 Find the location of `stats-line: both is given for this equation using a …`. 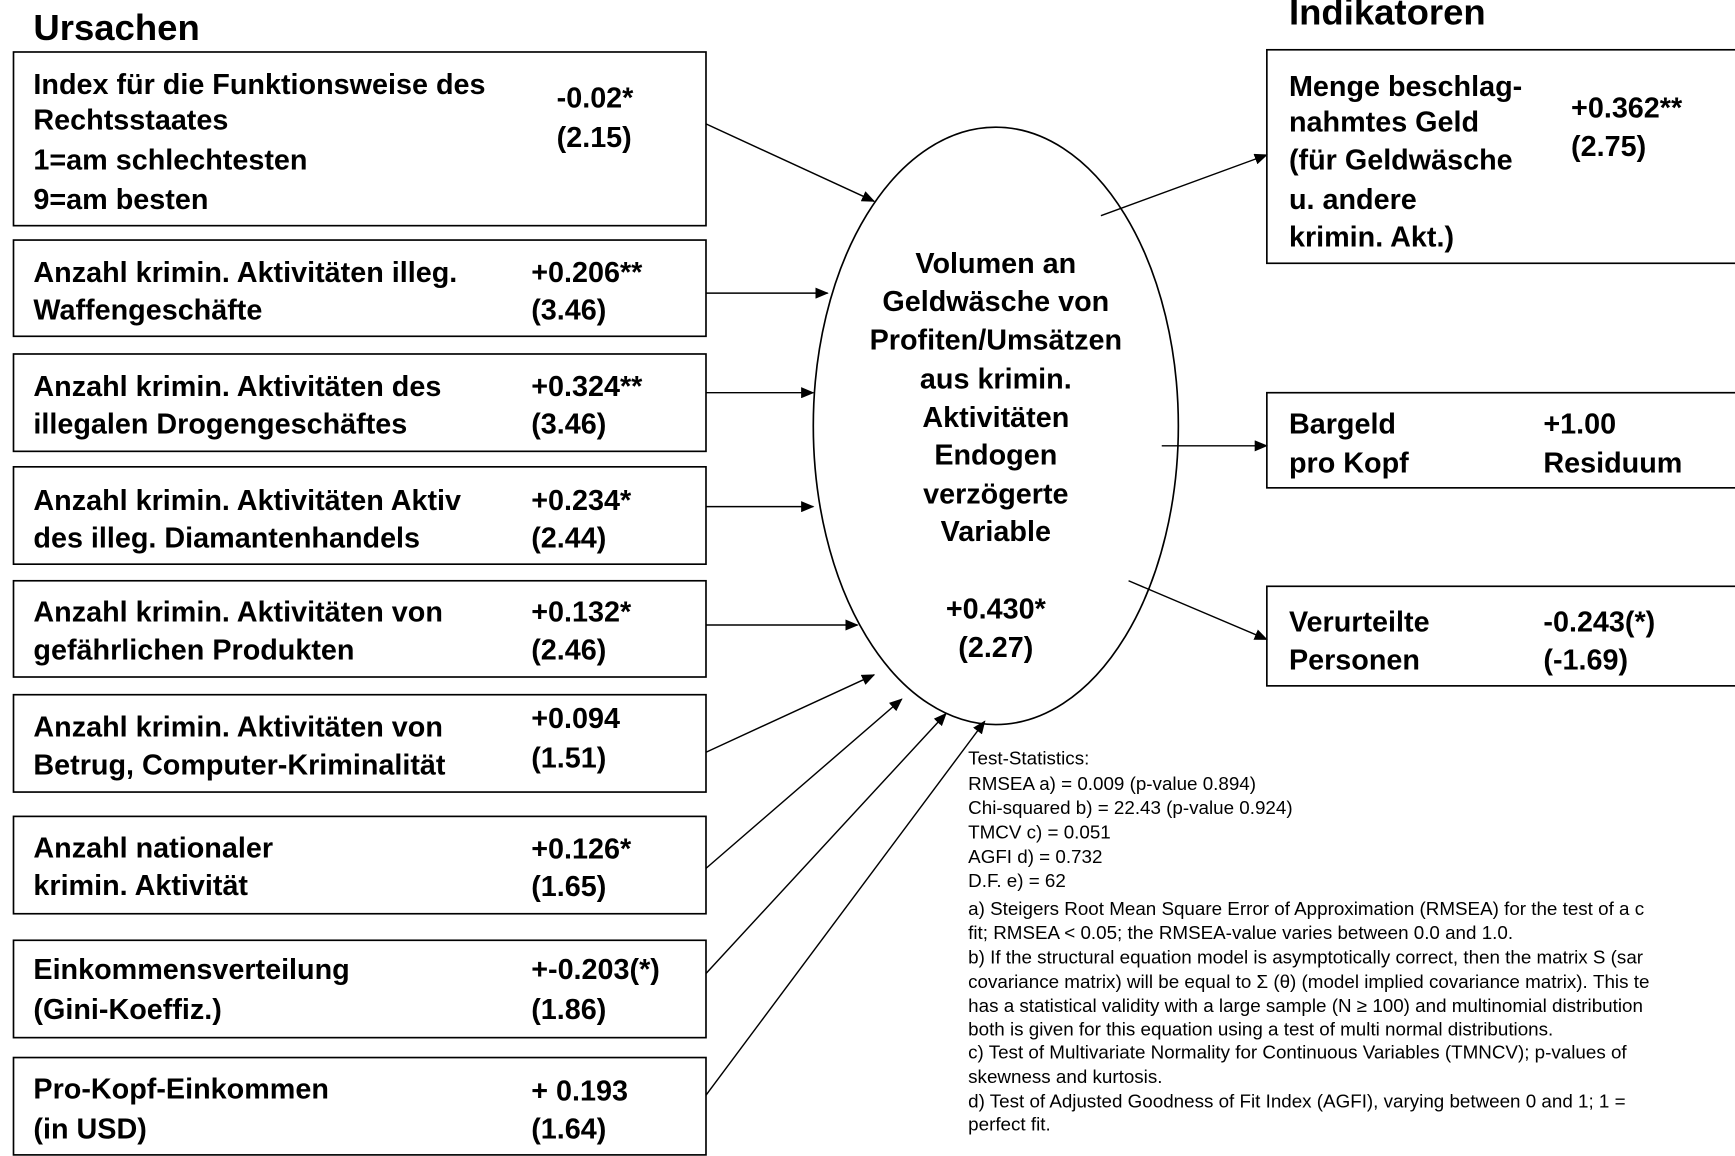

stats-line: both is given for this equation using a … is located at coordinates (1260, 1028).